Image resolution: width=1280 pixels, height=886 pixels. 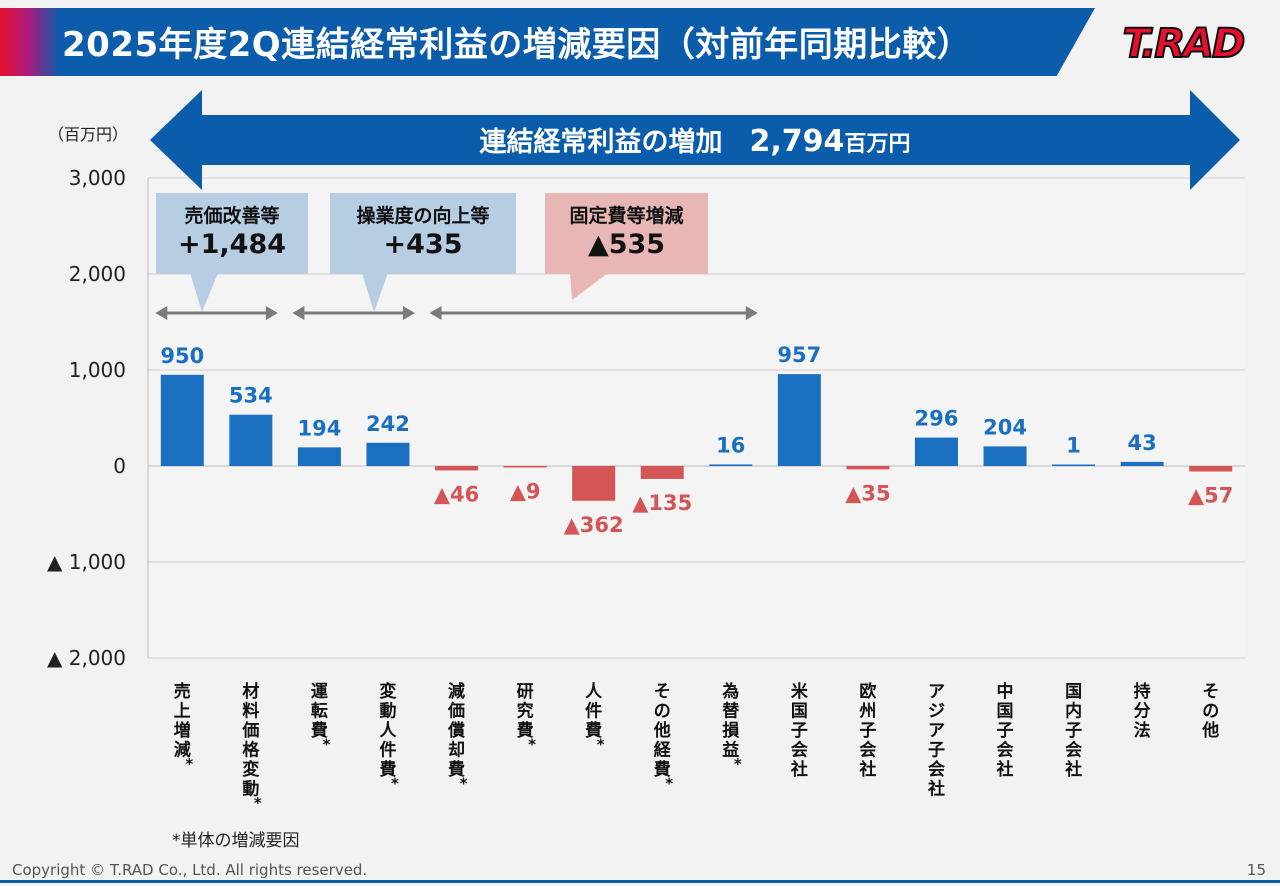 I want to click on x-tick-label-char: 究, so click(x=525, y=711).